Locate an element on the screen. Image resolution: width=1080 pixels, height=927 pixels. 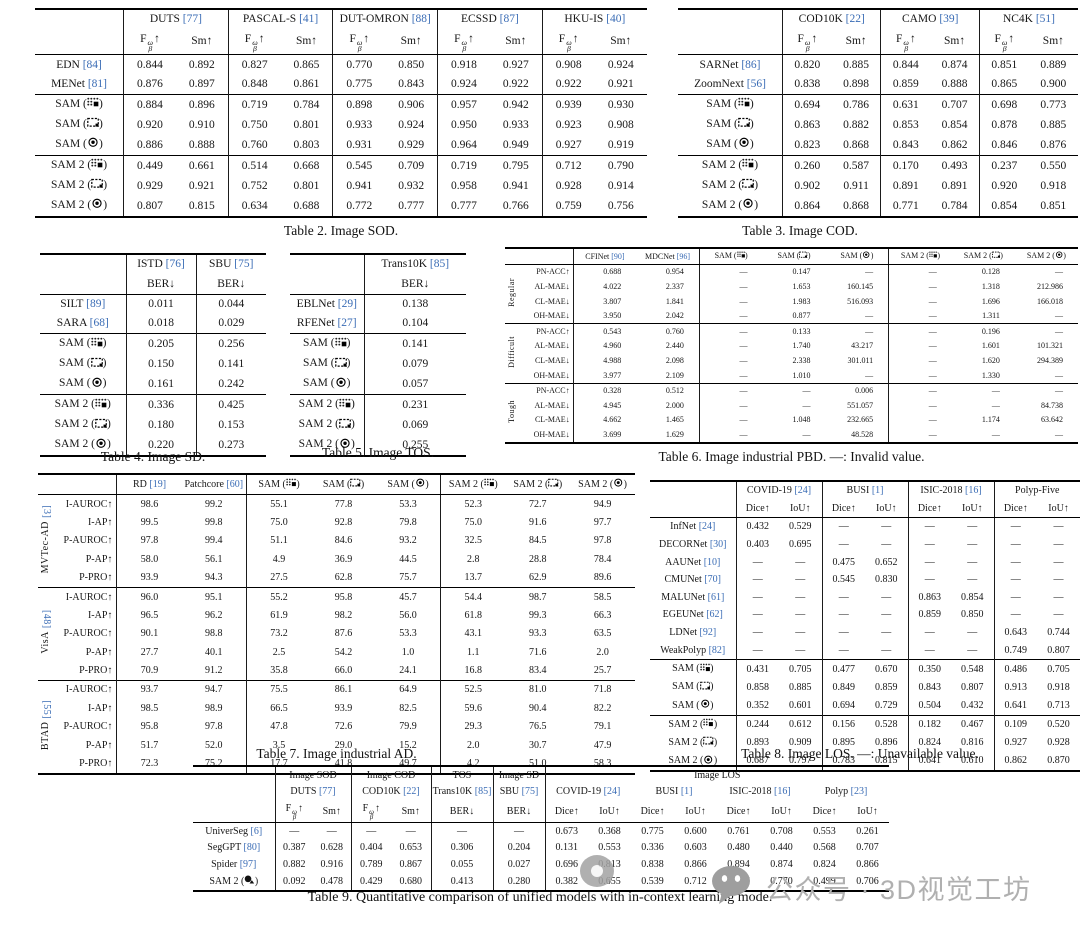
citation-ref: [77] is located at coordinates (192, 19).